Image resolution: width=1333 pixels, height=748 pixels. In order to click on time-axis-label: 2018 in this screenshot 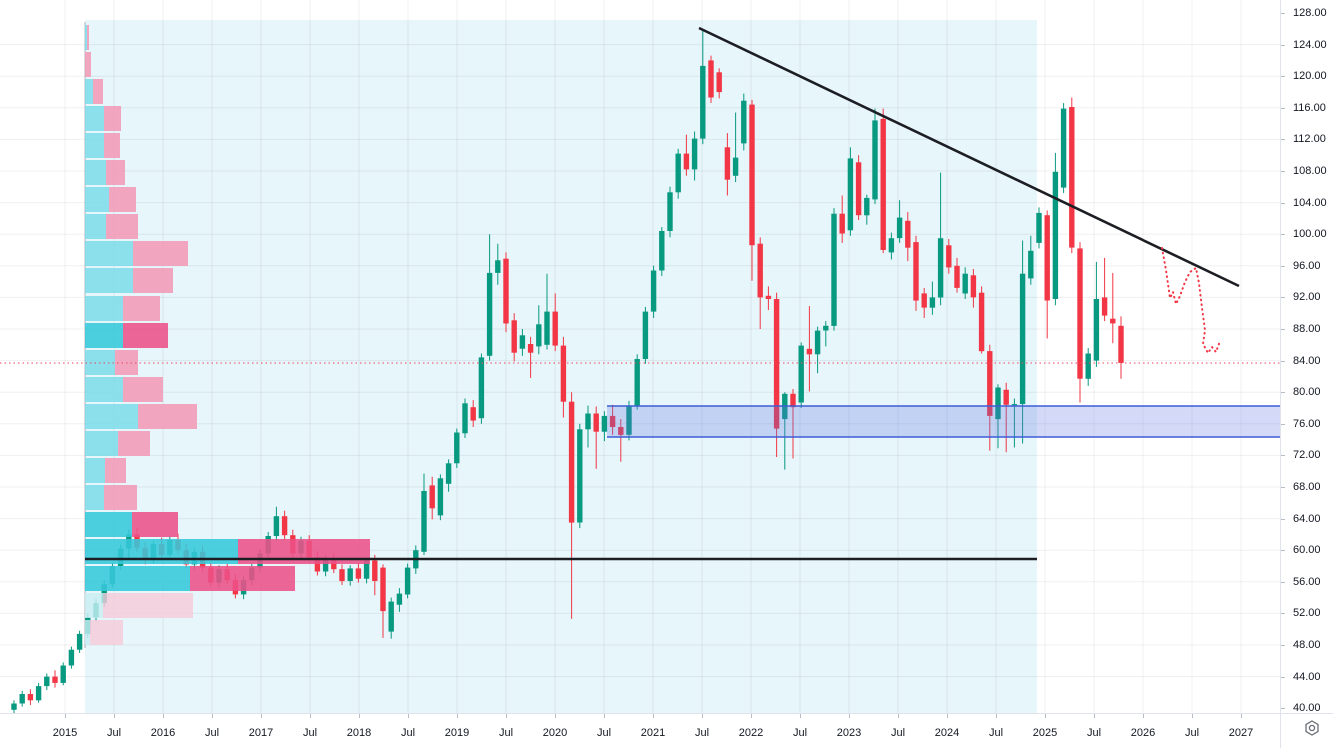, I will do `click(359, 733)`.